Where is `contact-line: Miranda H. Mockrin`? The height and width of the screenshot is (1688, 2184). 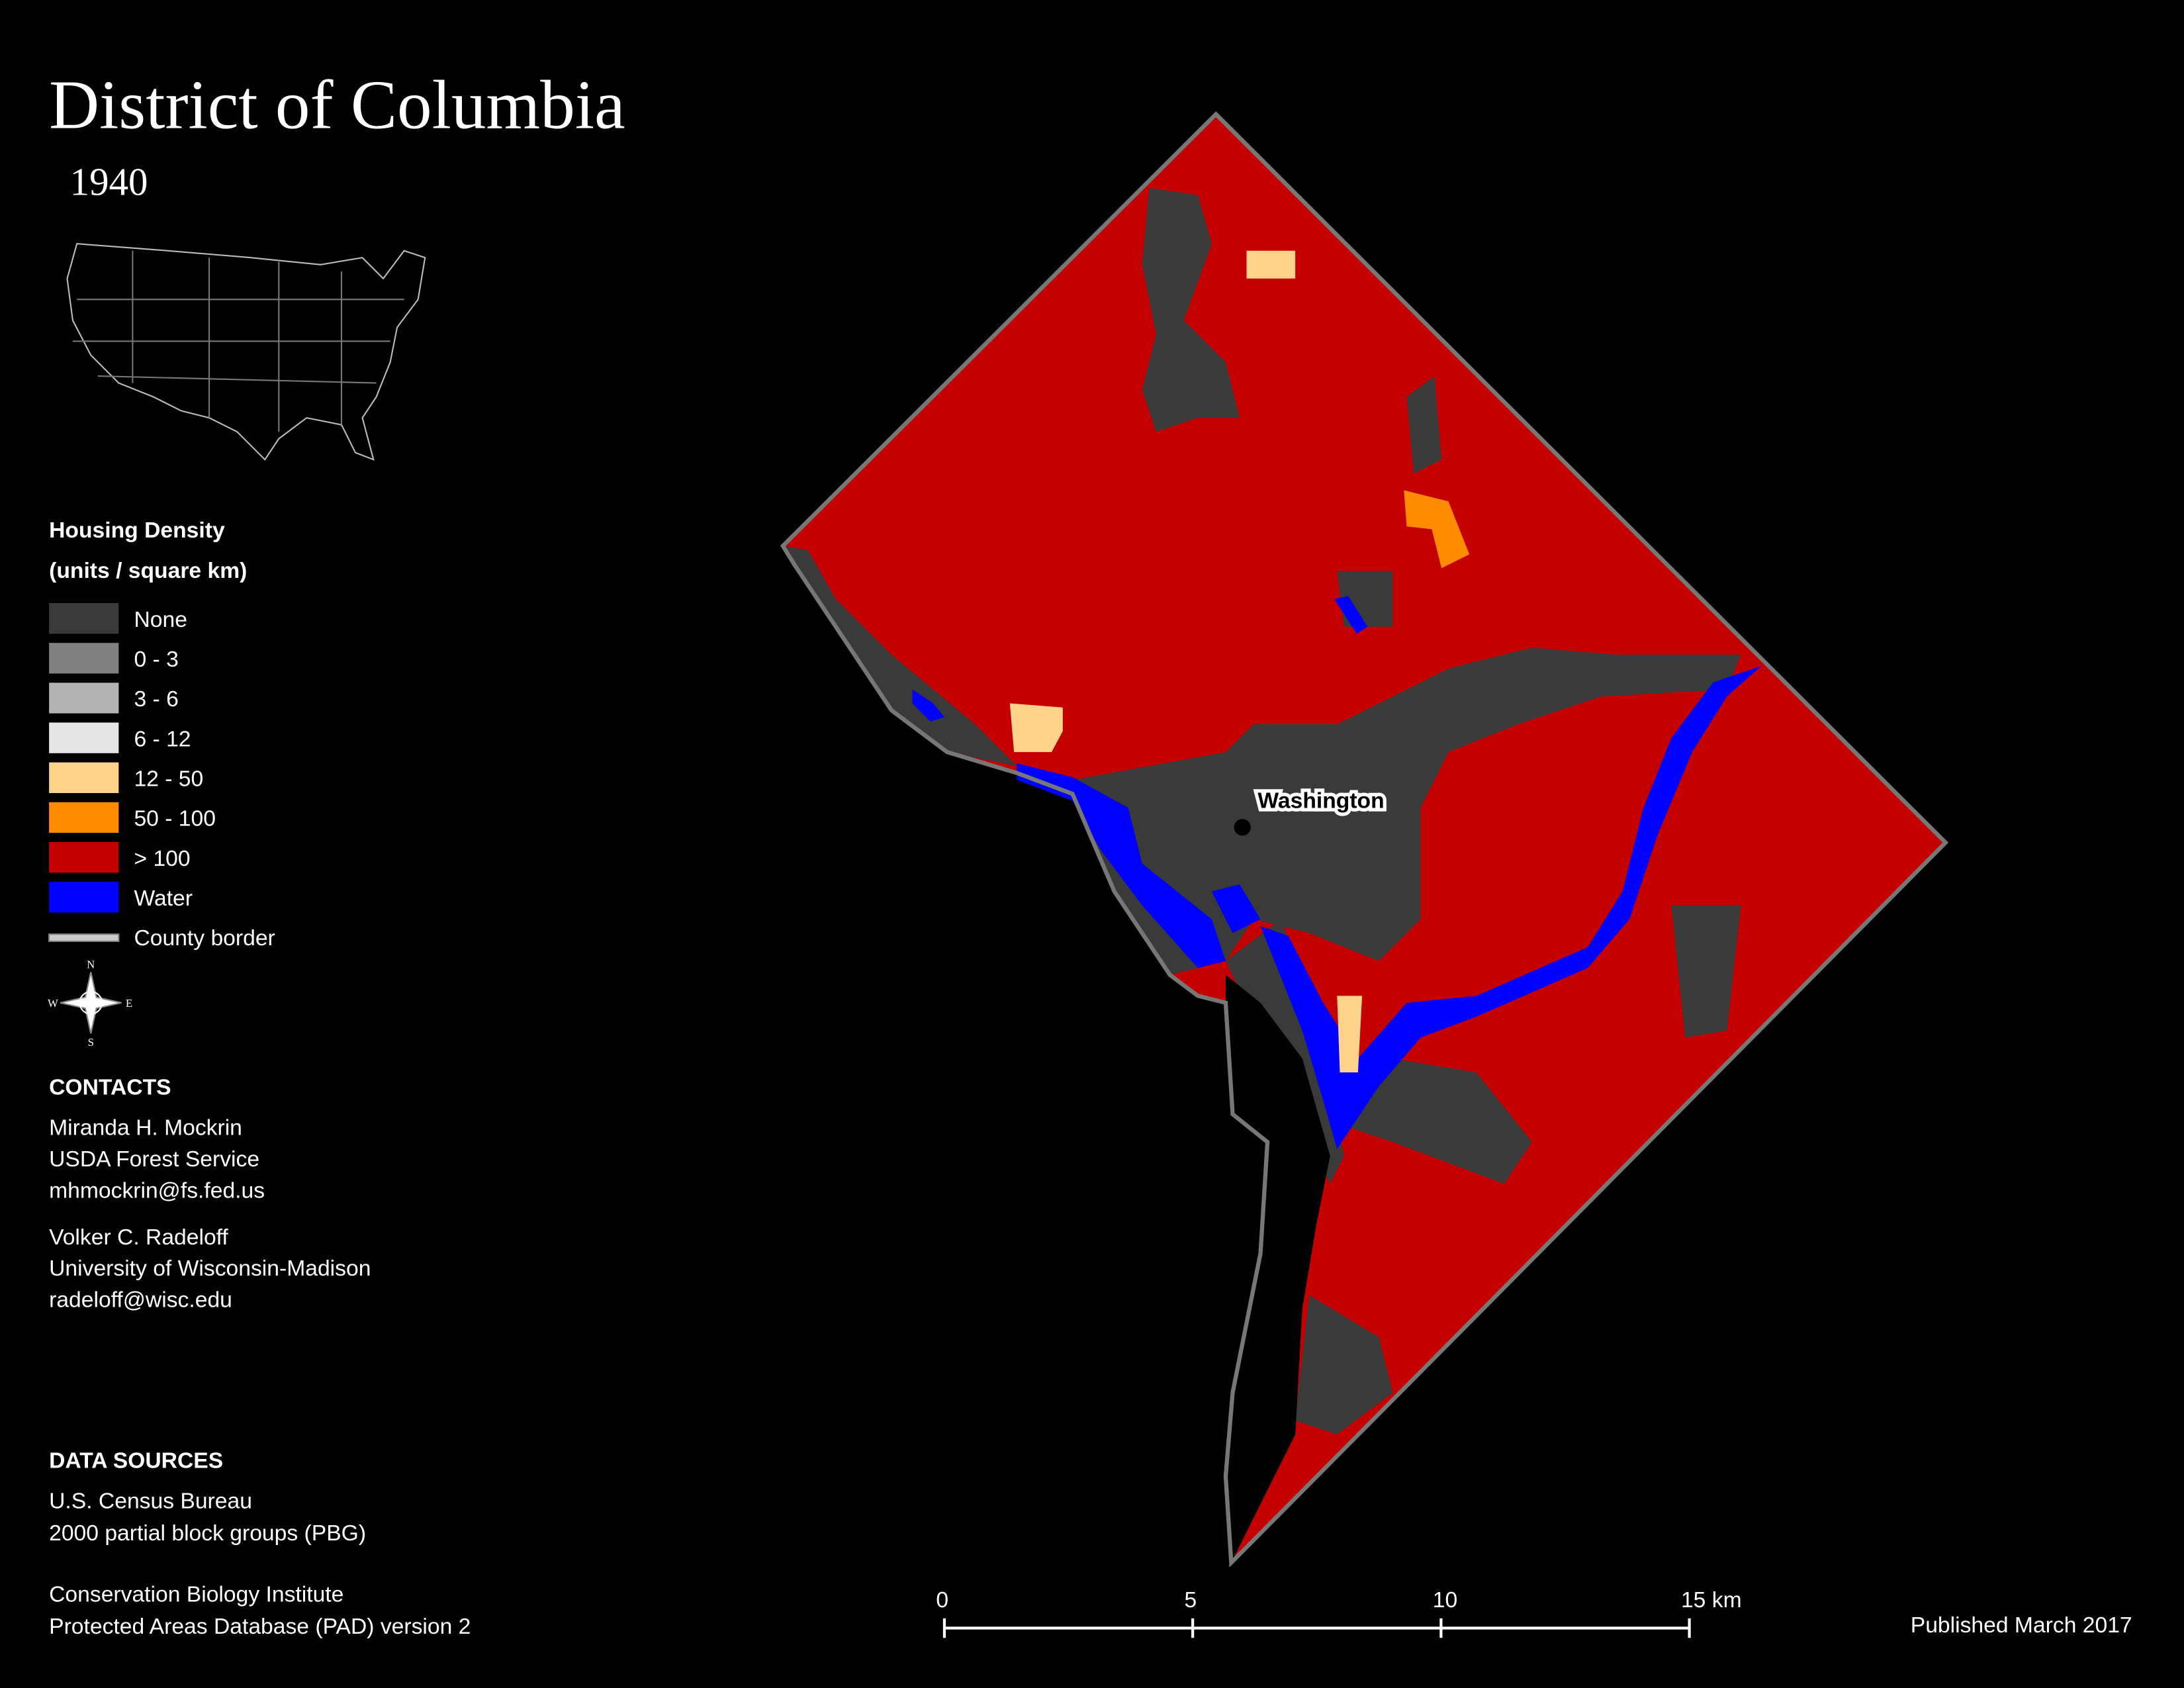 contact-line: Miranda H. Mockrin is located at coordinates (145, 1128).